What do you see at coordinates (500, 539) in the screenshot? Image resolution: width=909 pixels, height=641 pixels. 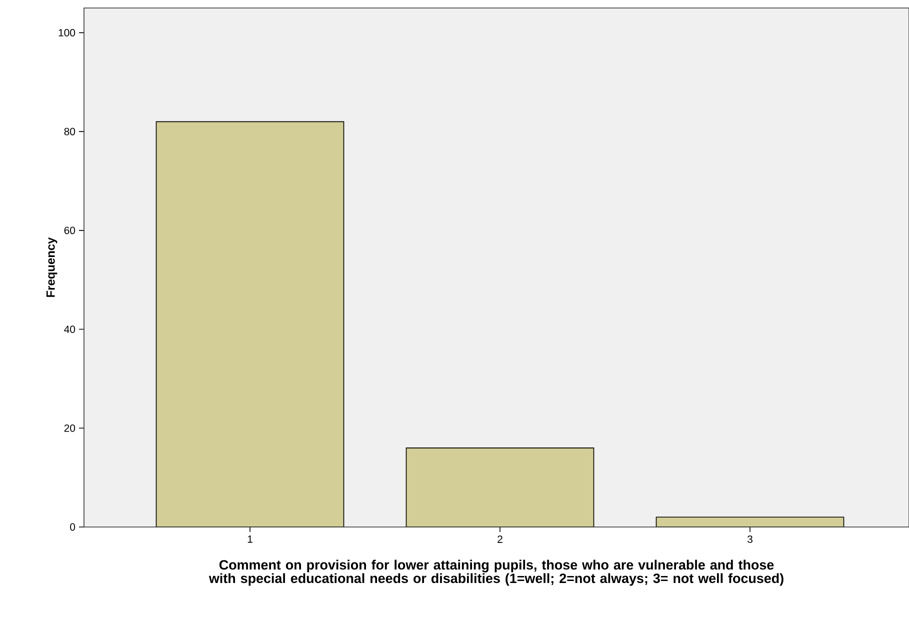 I see `x-tick-label: 2` at bounding box center [500, 539].